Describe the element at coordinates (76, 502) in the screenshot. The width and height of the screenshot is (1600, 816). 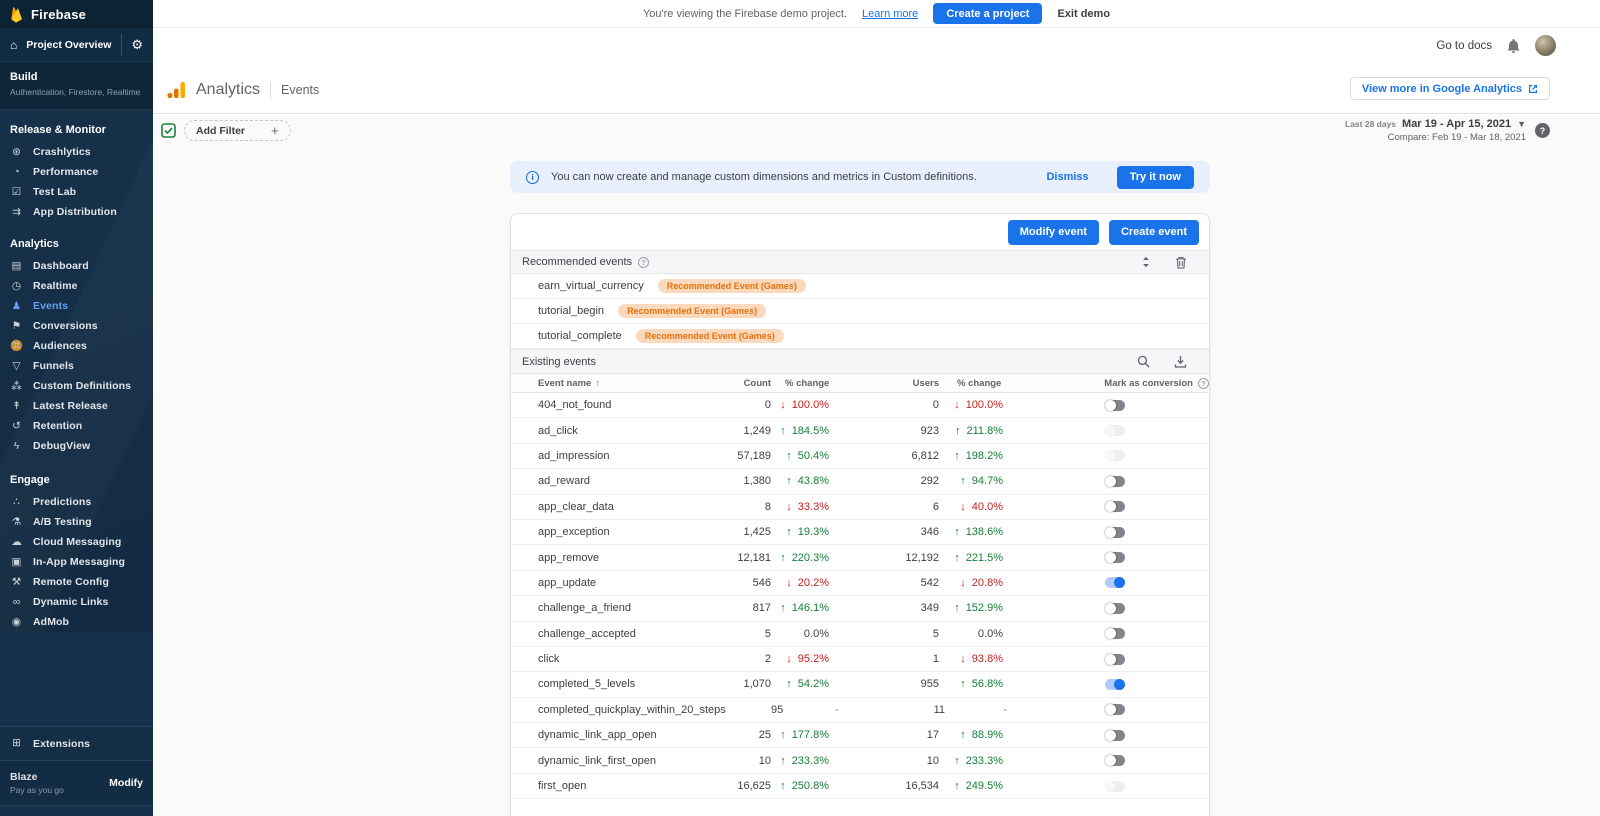
I see `sidebar-item-predictions: ∴ Predictions` at that location.